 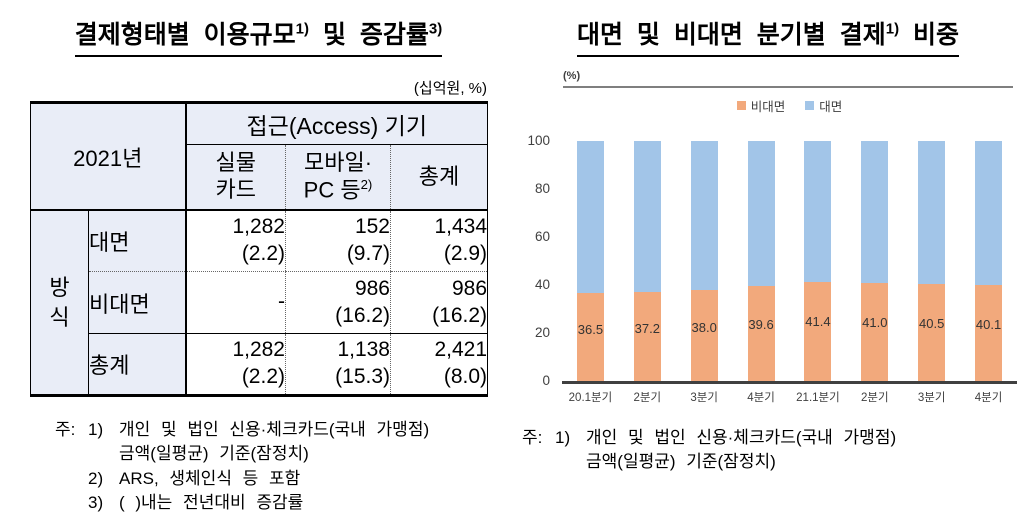 I want to click on y-tick-label: 40, so click(x=542, y=284).